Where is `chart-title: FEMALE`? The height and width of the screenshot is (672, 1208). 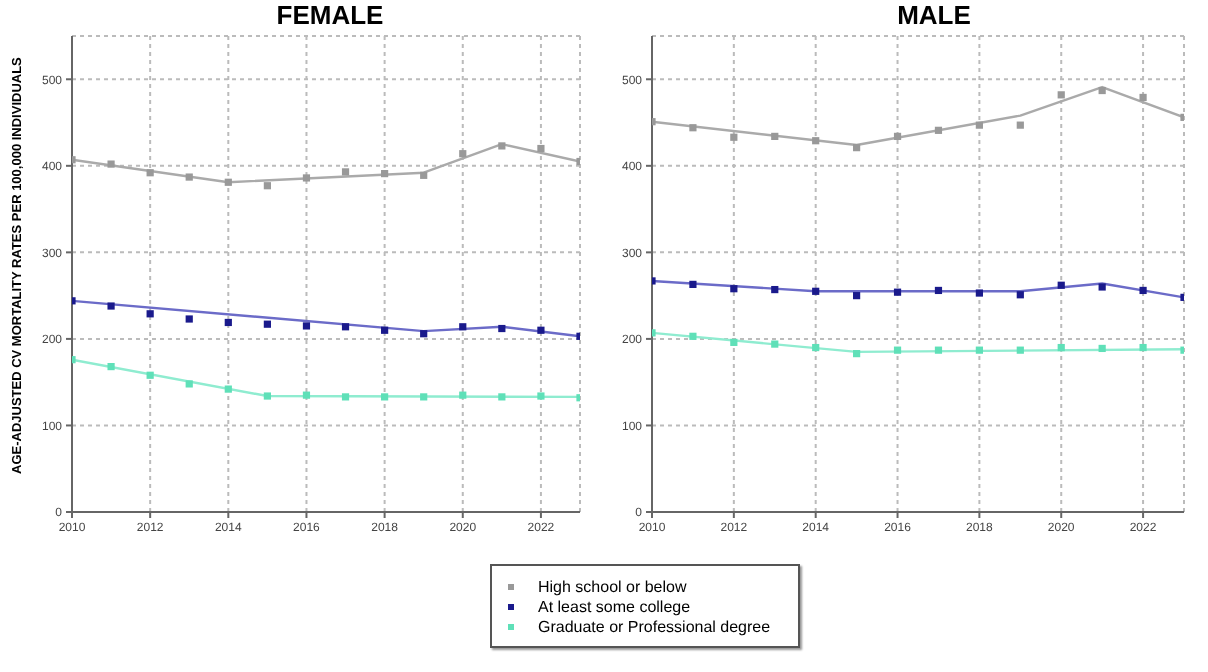
chart-title: FEMALE is located at coordinates (330, 16).